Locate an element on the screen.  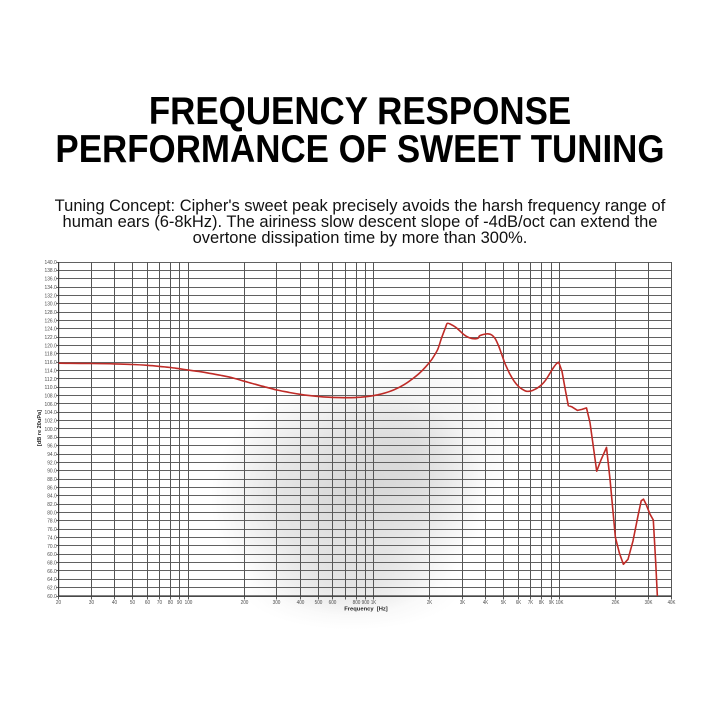
svg-text: 124.0 is located at coordinates (51, 330).